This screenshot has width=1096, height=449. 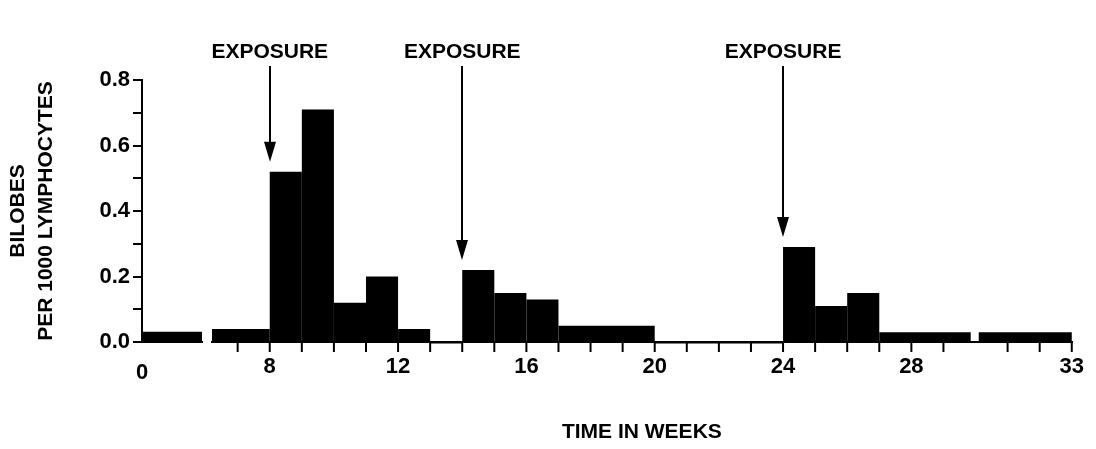 I want to click on x-tick-label: 12, so click(x=398, y=366).